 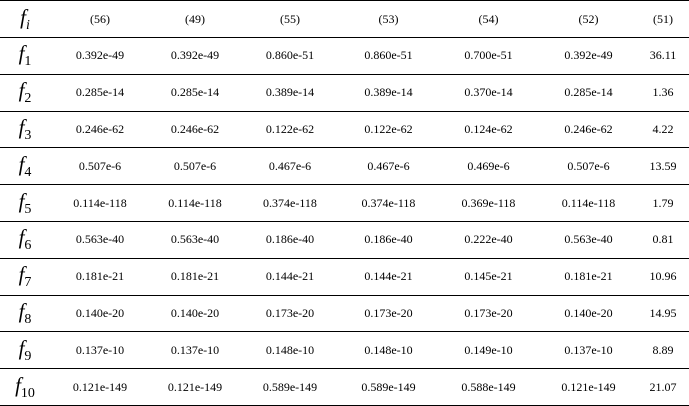 I want to click on row-label: f5, so click(x=25, y=203).